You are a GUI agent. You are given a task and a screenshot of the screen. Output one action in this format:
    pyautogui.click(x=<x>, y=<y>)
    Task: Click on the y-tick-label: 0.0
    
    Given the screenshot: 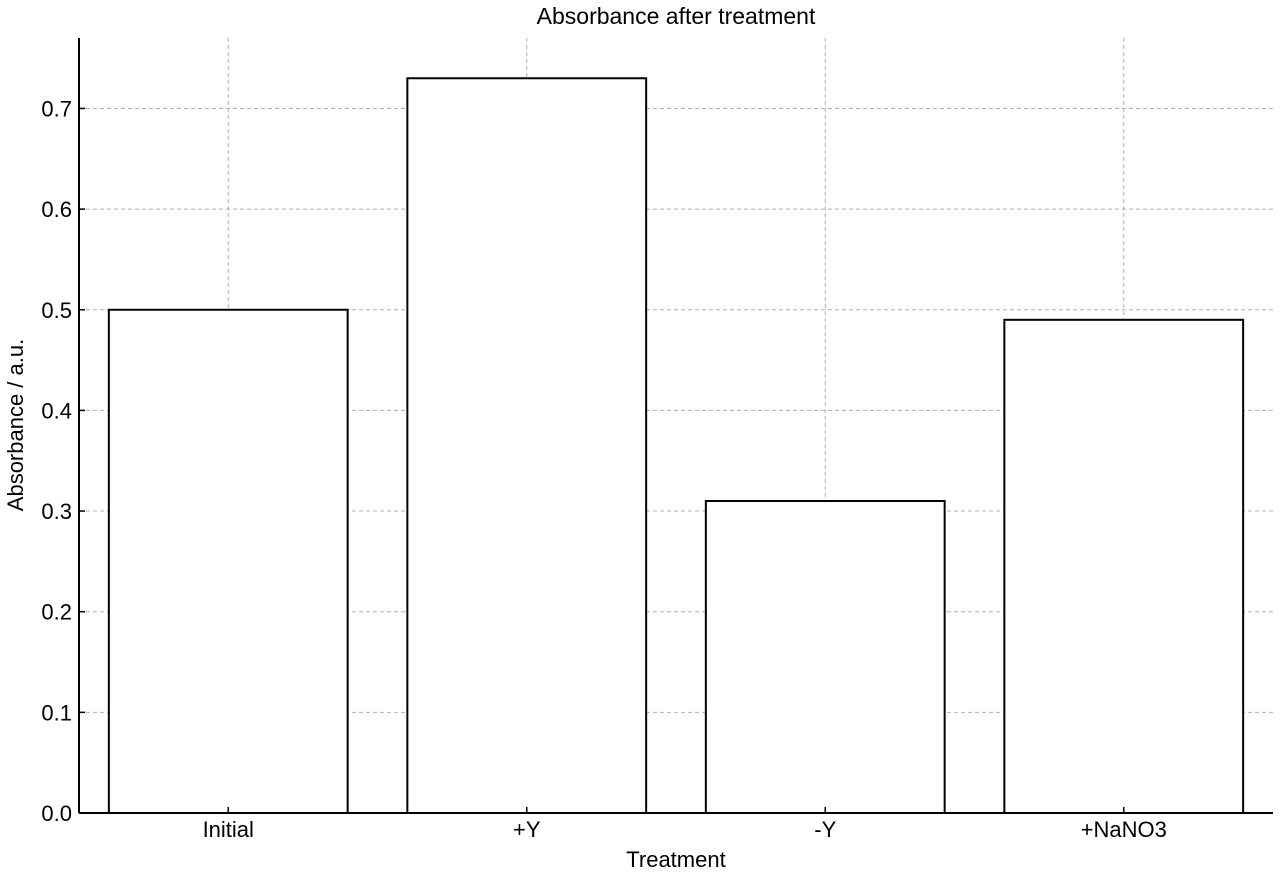 What is the action you would take?
    pyautogui.click(x=56, y=813)
    